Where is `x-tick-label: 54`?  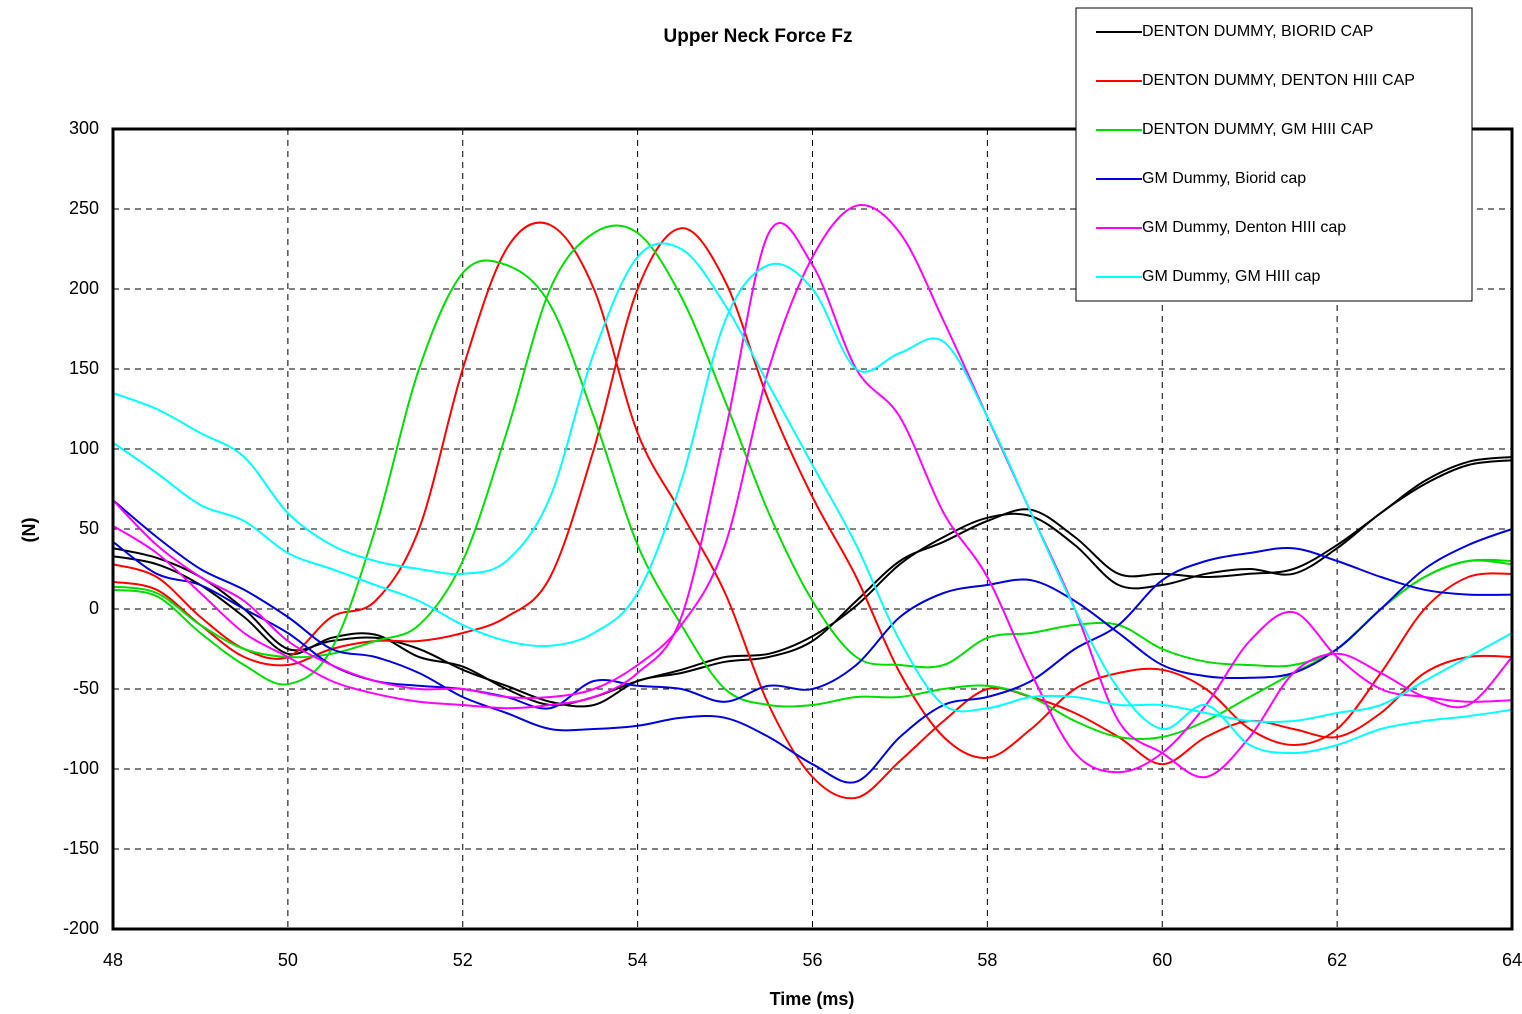 x-tick-label: 54 is located at coordinates (638, 960).